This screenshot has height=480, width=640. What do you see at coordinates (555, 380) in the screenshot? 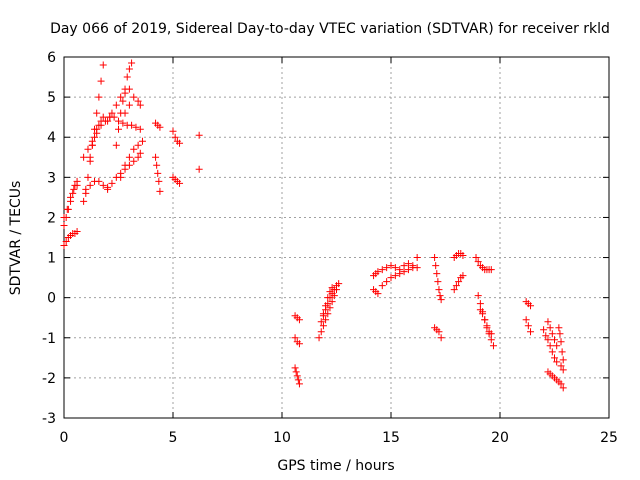
I see `series-arc41` at bounding box center [555, 380].